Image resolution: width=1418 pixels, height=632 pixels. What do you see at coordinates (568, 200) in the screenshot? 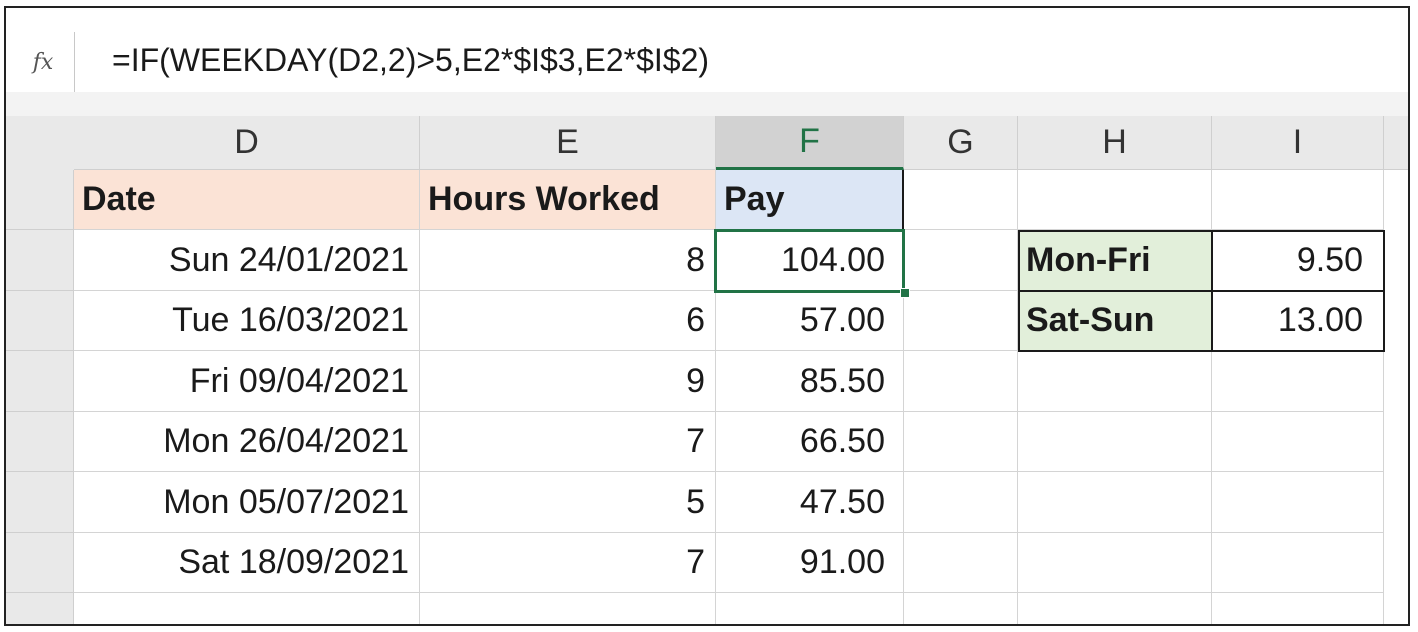
I see `header-cell-hours-worked: Hours Worked` at bounding box center [568, 200].